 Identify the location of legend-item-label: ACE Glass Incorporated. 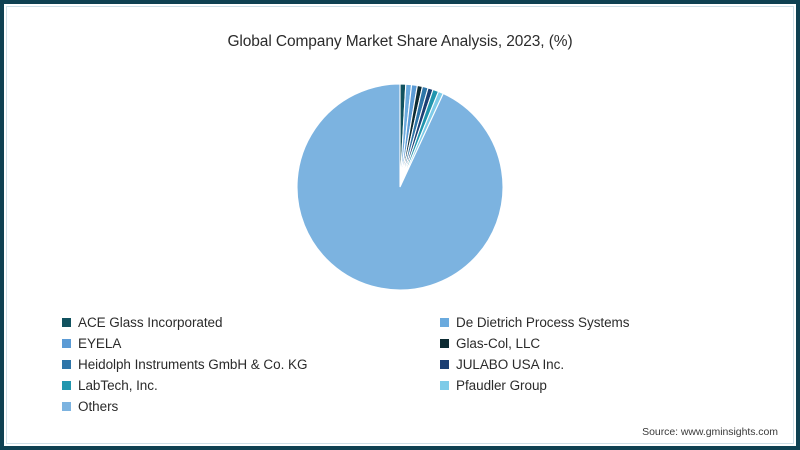
(150, 322).